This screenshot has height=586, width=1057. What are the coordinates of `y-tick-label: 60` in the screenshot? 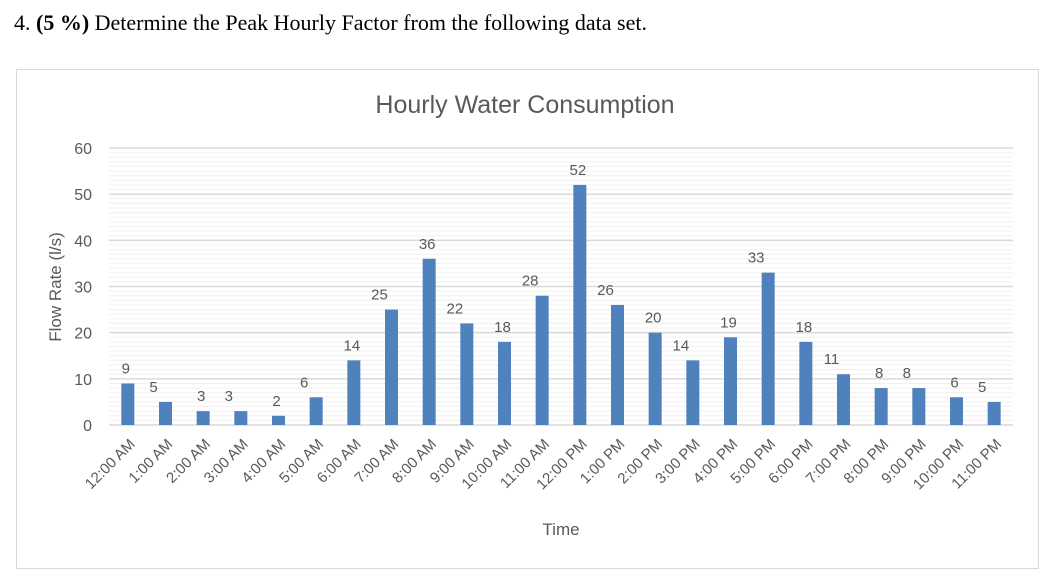 It's located at (83, 149).